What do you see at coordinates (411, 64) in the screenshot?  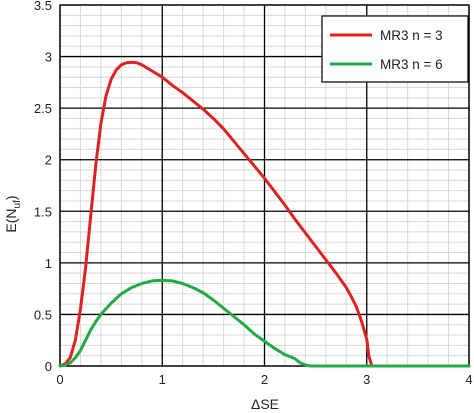 I see `legend-label-series-2: MR3 n = 6` at bounding box center [411, 64].